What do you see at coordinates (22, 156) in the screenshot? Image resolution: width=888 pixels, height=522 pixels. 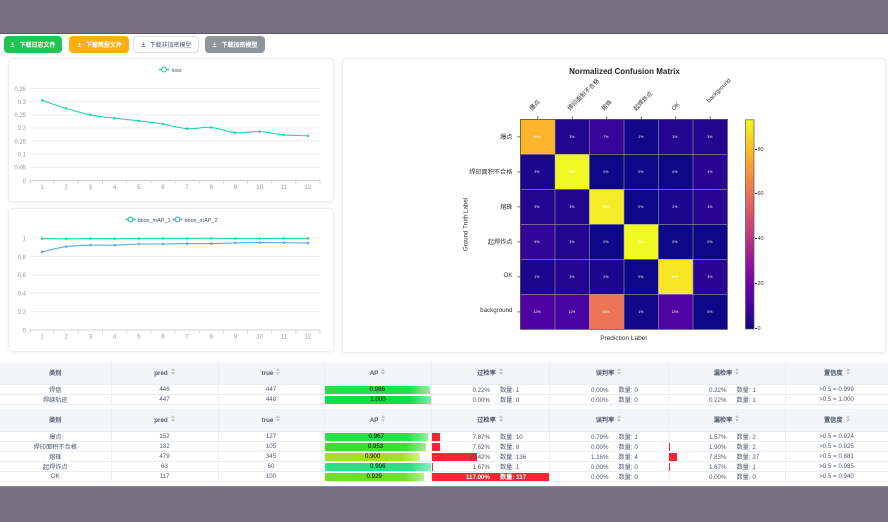 I see `svg-text: 0.1` at bounding box center [22, 156].